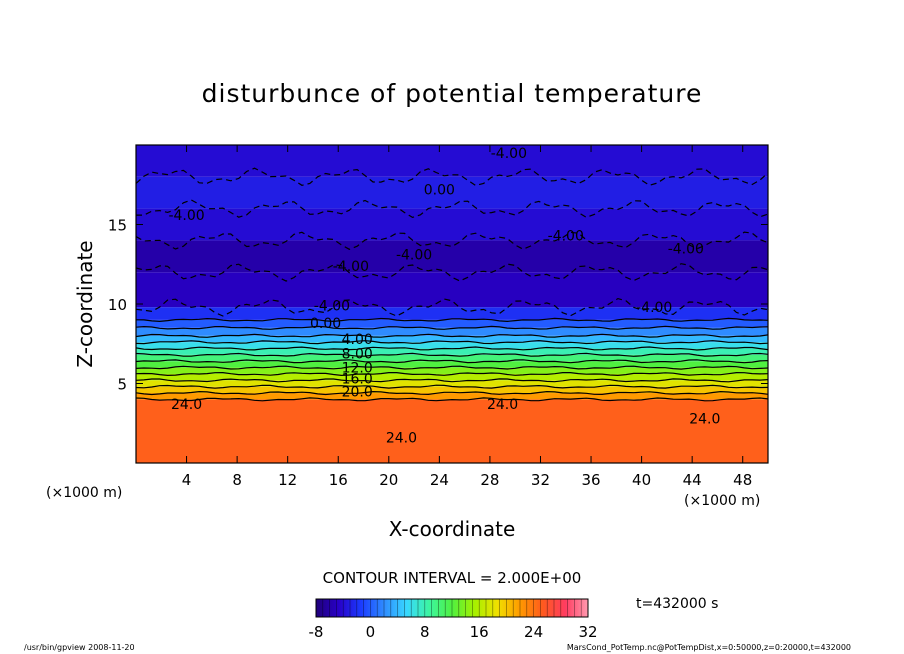 Image resolution: width=904 pixels, height=654 pixels. I want to click on contour-label: 12.0, so click(357, 369).